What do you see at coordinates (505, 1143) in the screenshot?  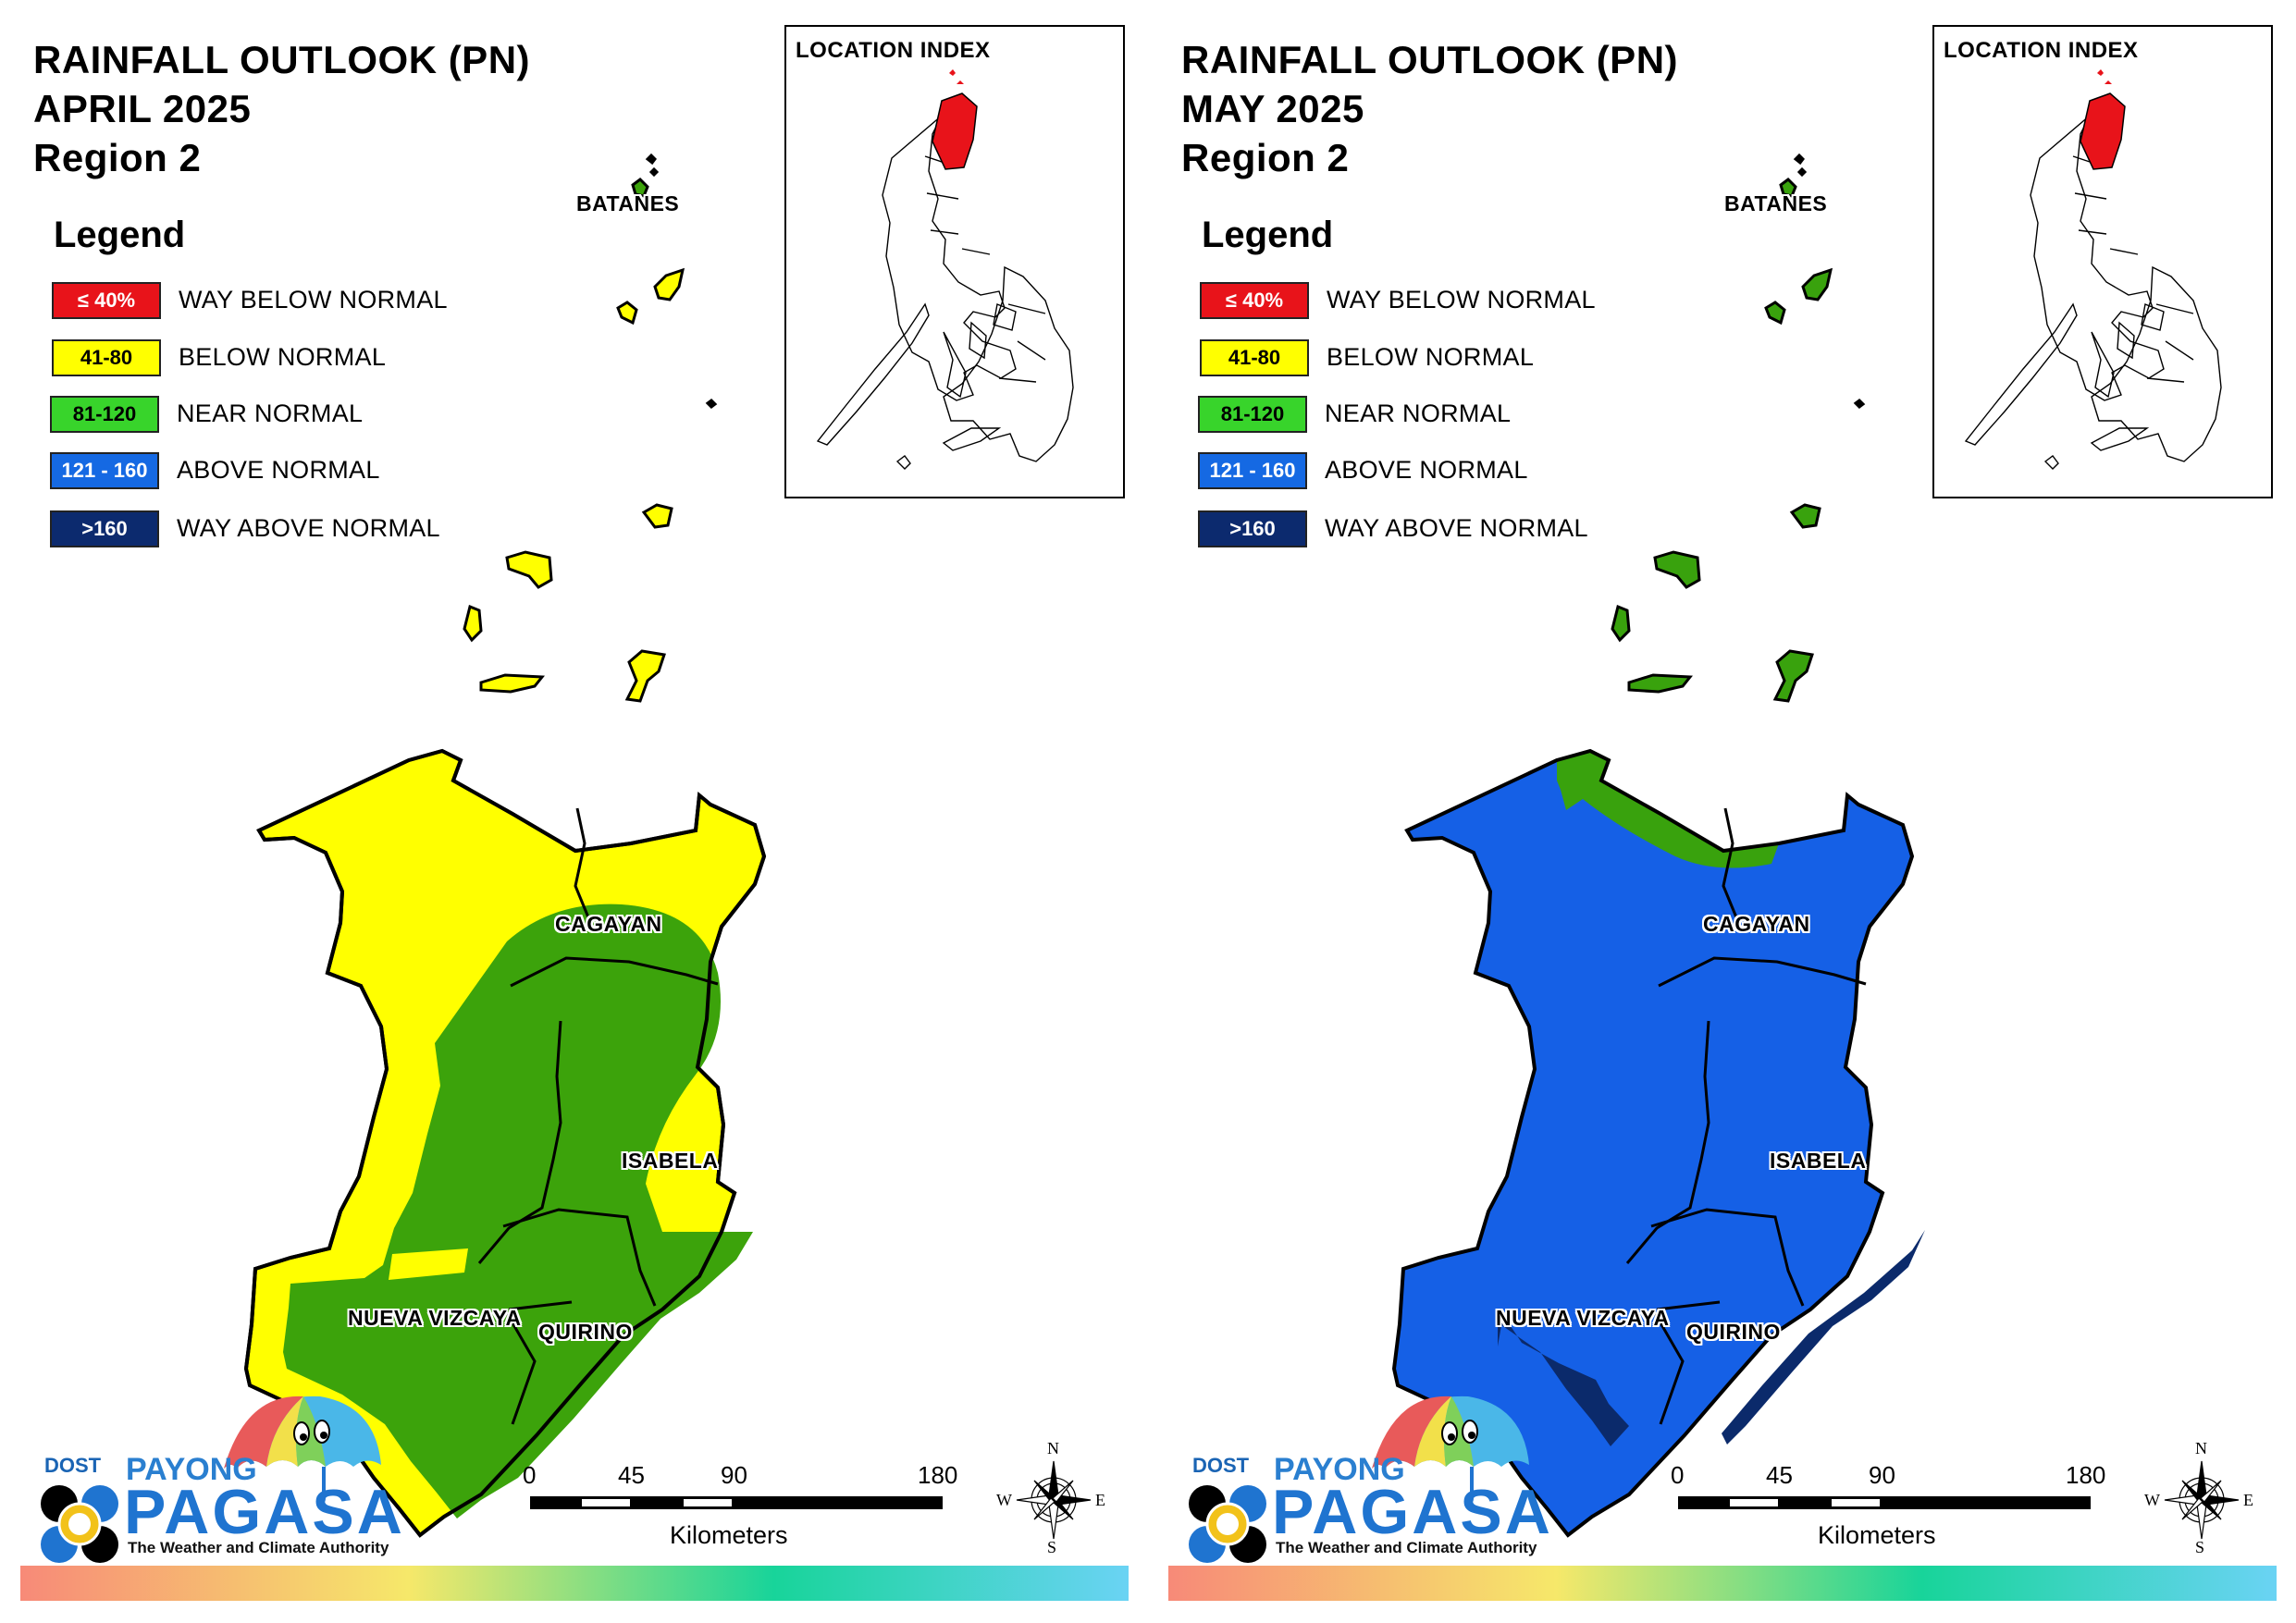 I see `mainland-april` at bounding box center [505, 1143].